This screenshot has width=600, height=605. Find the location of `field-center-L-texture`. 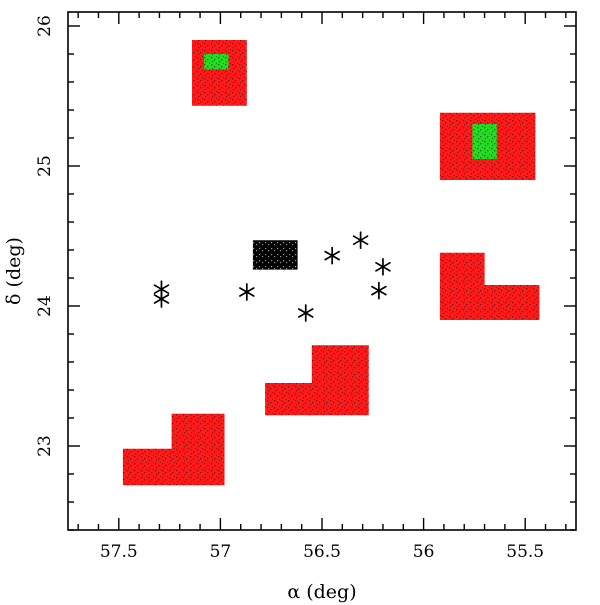

field-center-L-texture is located at coordinates (317, 380).